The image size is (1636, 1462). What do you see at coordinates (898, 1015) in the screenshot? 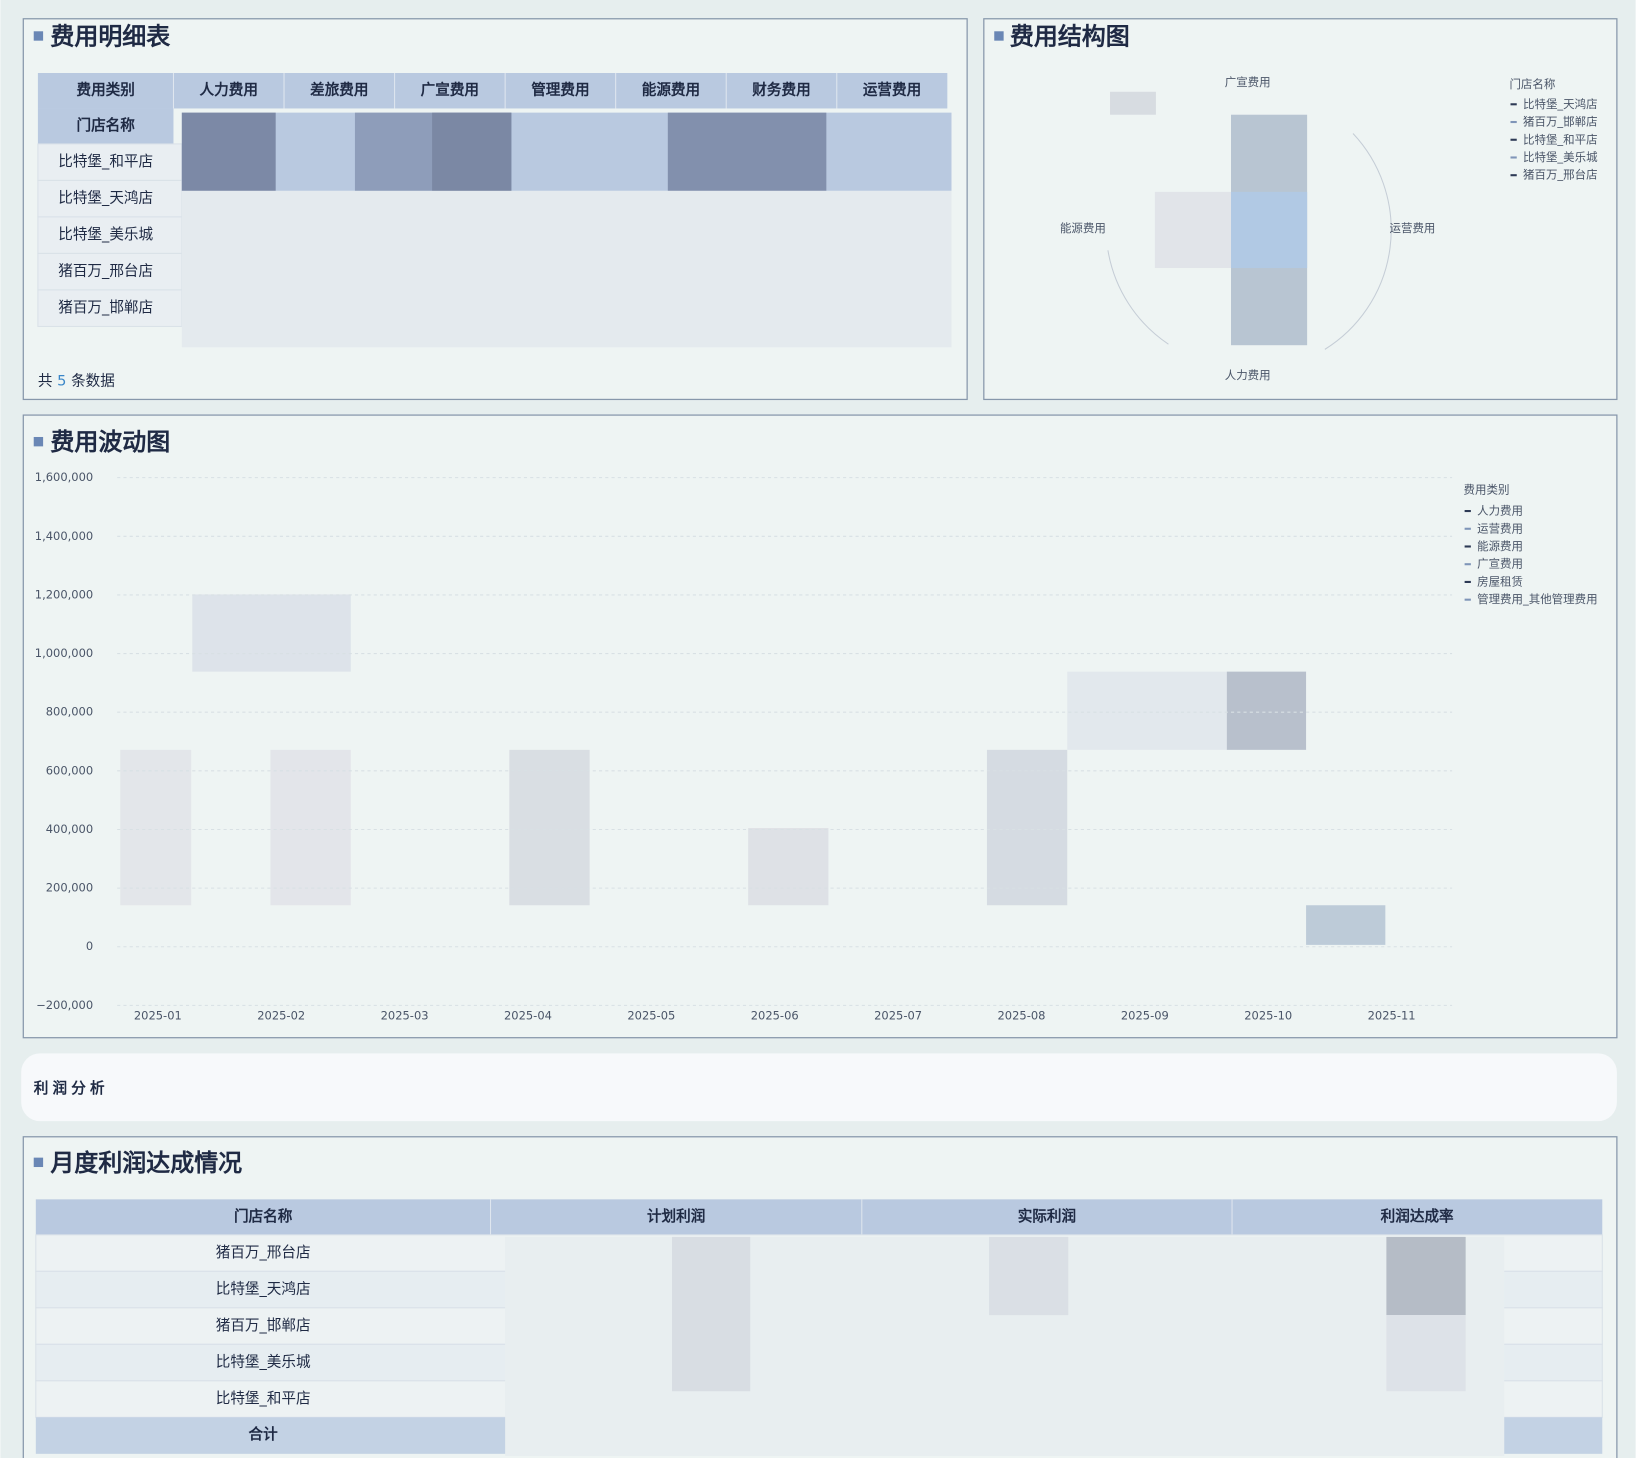
I see `x-tick-label: 2025-07` at bounding box center [898, 1015].